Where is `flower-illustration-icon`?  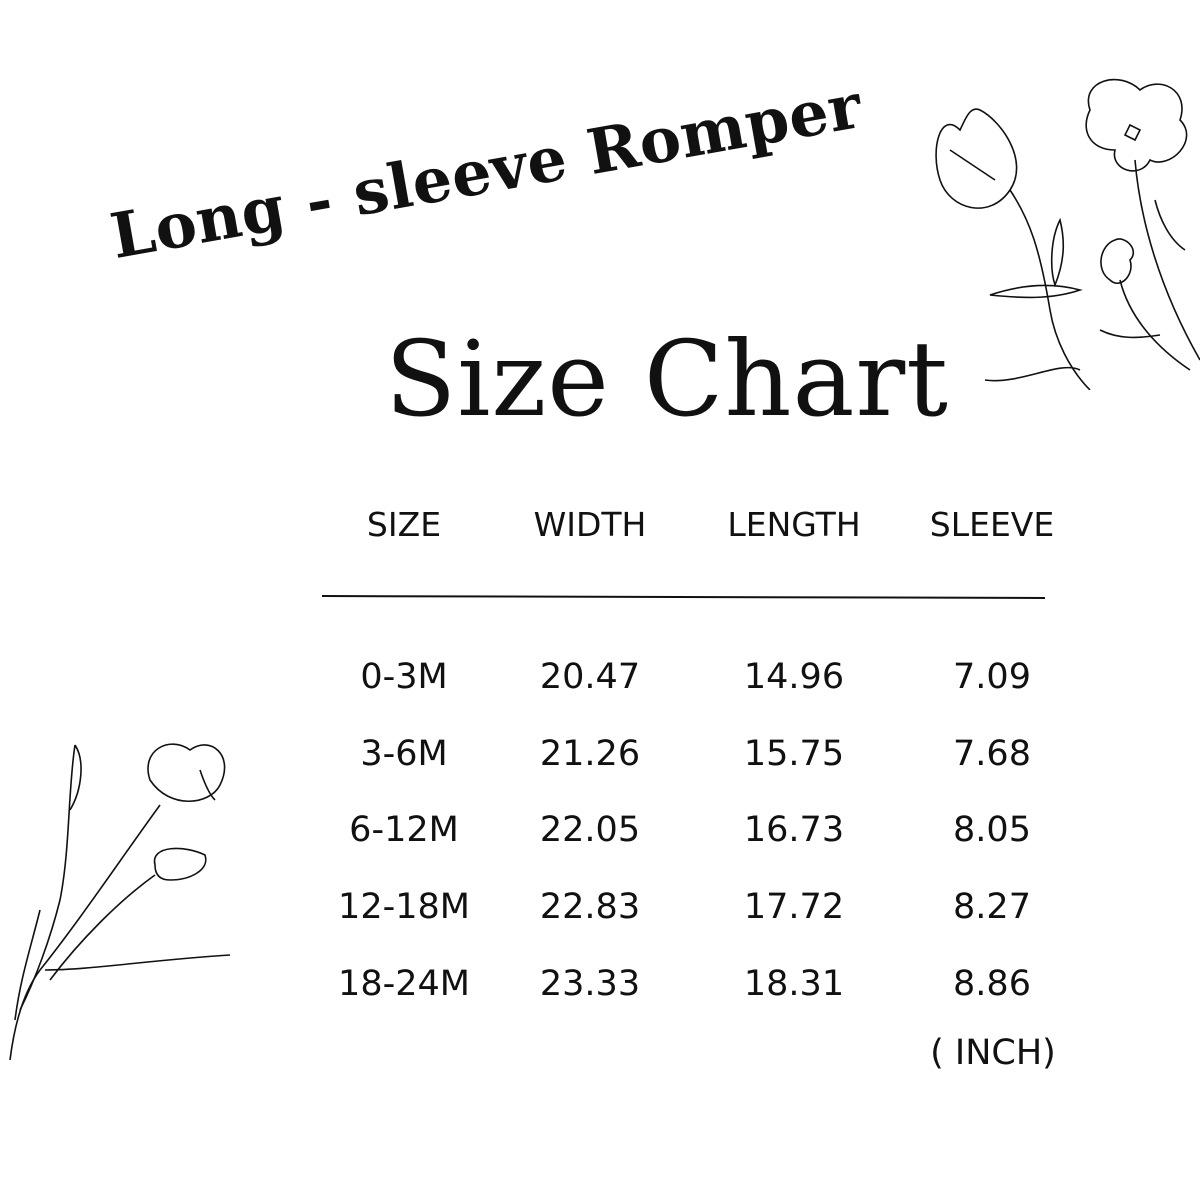
flower-illustration-icon is located at coordinates (1067, 234).